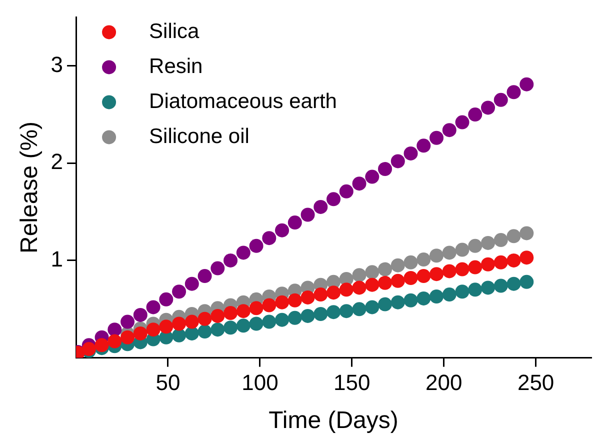 This screenshot has width=598, height=442. Describe the element at coordinates (333, 420) in the screenshot. I see `x-axis-title: Time (Days)` at that location.